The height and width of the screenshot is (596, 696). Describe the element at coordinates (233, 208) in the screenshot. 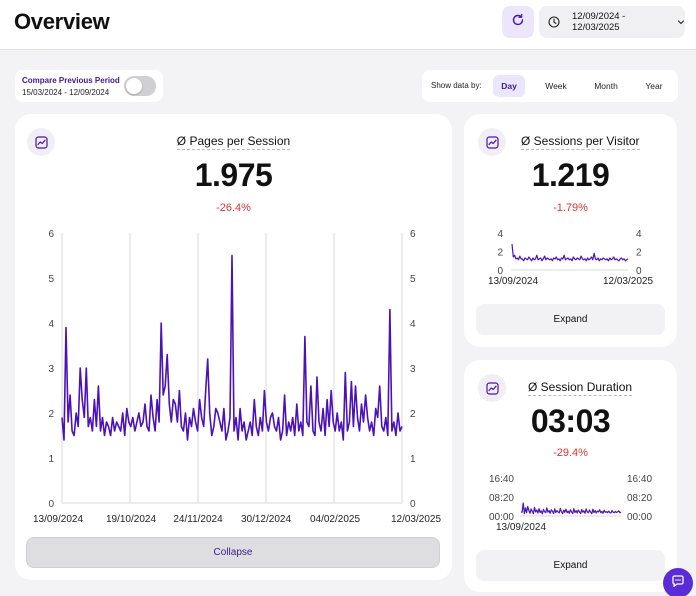

I see `metric-delta: -26.4%` at that location.